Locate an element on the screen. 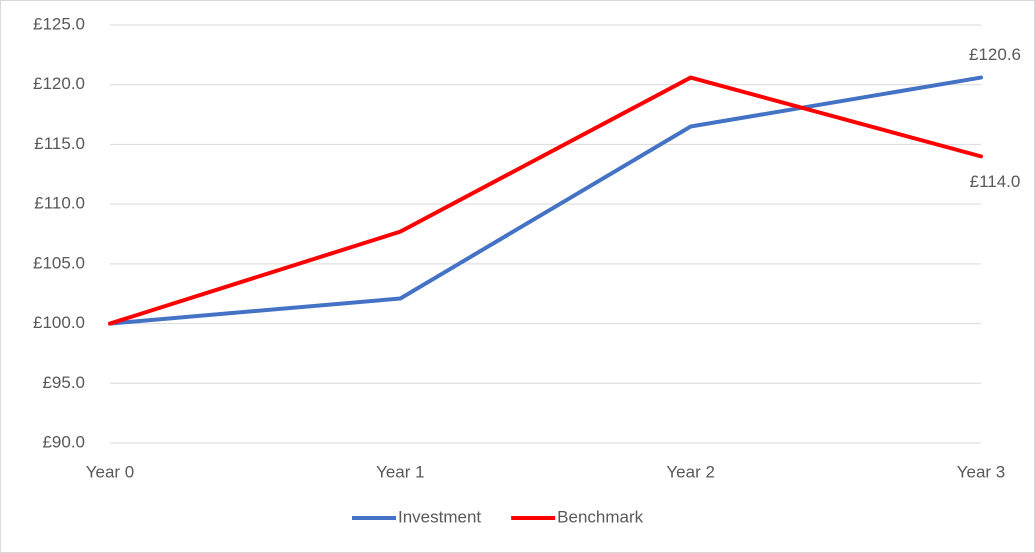  data-label: £120.6 is located at coordinates (995, 54).